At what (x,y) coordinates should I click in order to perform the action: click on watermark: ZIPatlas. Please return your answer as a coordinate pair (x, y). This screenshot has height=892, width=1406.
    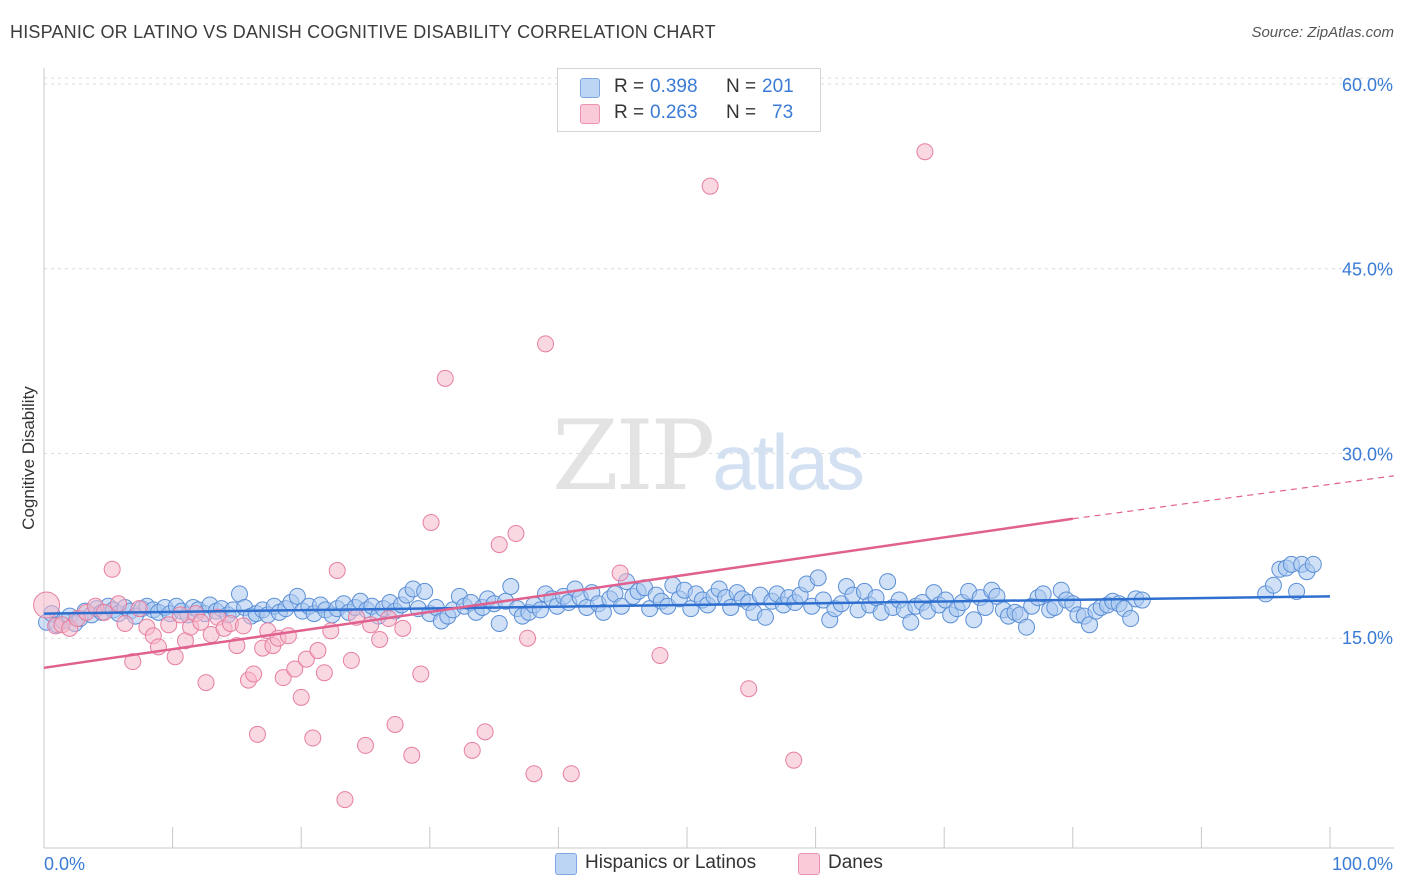
    Looking at the image, I should click on (708, 456).